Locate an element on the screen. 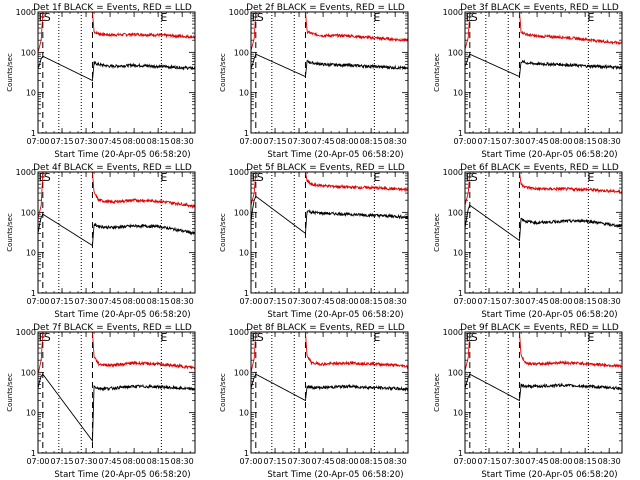 This screenshot has width=640, height=480. chart-title: Det 9f BLACK = Events, RED = LLD is located at coordinates (539, 328).